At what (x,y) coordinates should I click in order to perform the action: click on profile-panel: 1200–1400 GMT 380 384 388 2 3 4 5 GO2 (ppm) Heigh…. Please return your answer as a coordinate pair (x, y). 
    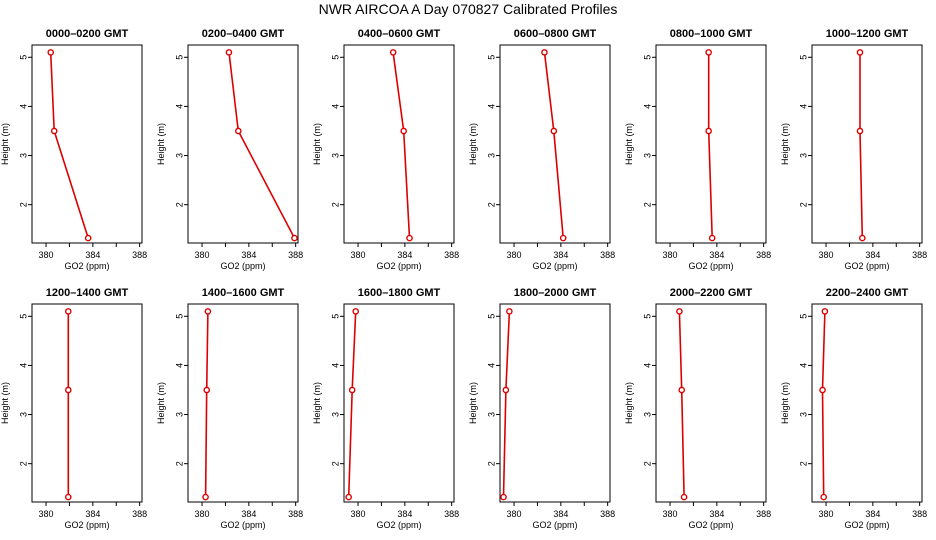
    Looking at the image, I should click on (73, 408).